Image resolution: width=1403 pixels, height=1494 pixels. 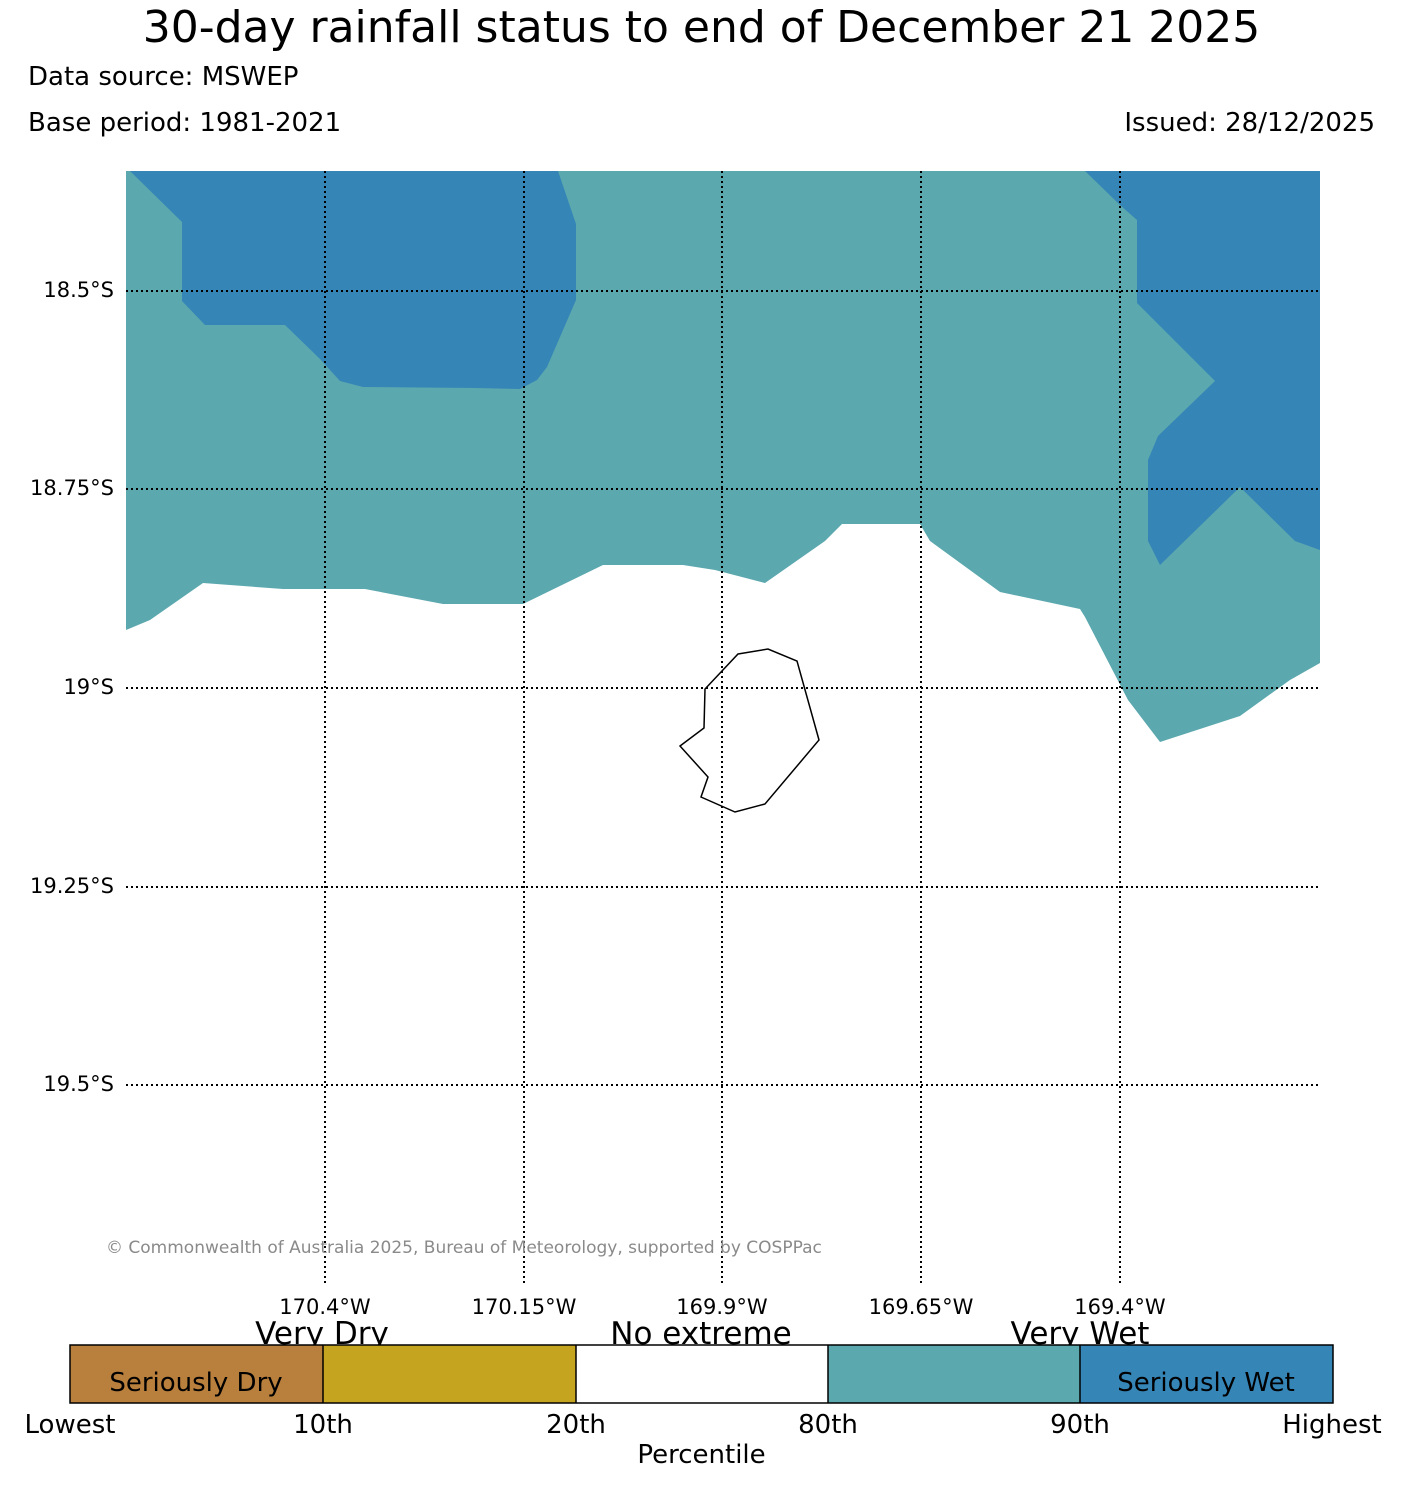 I want to click on legend-tick-highest: Highest, so click(x=1332, y=1425).